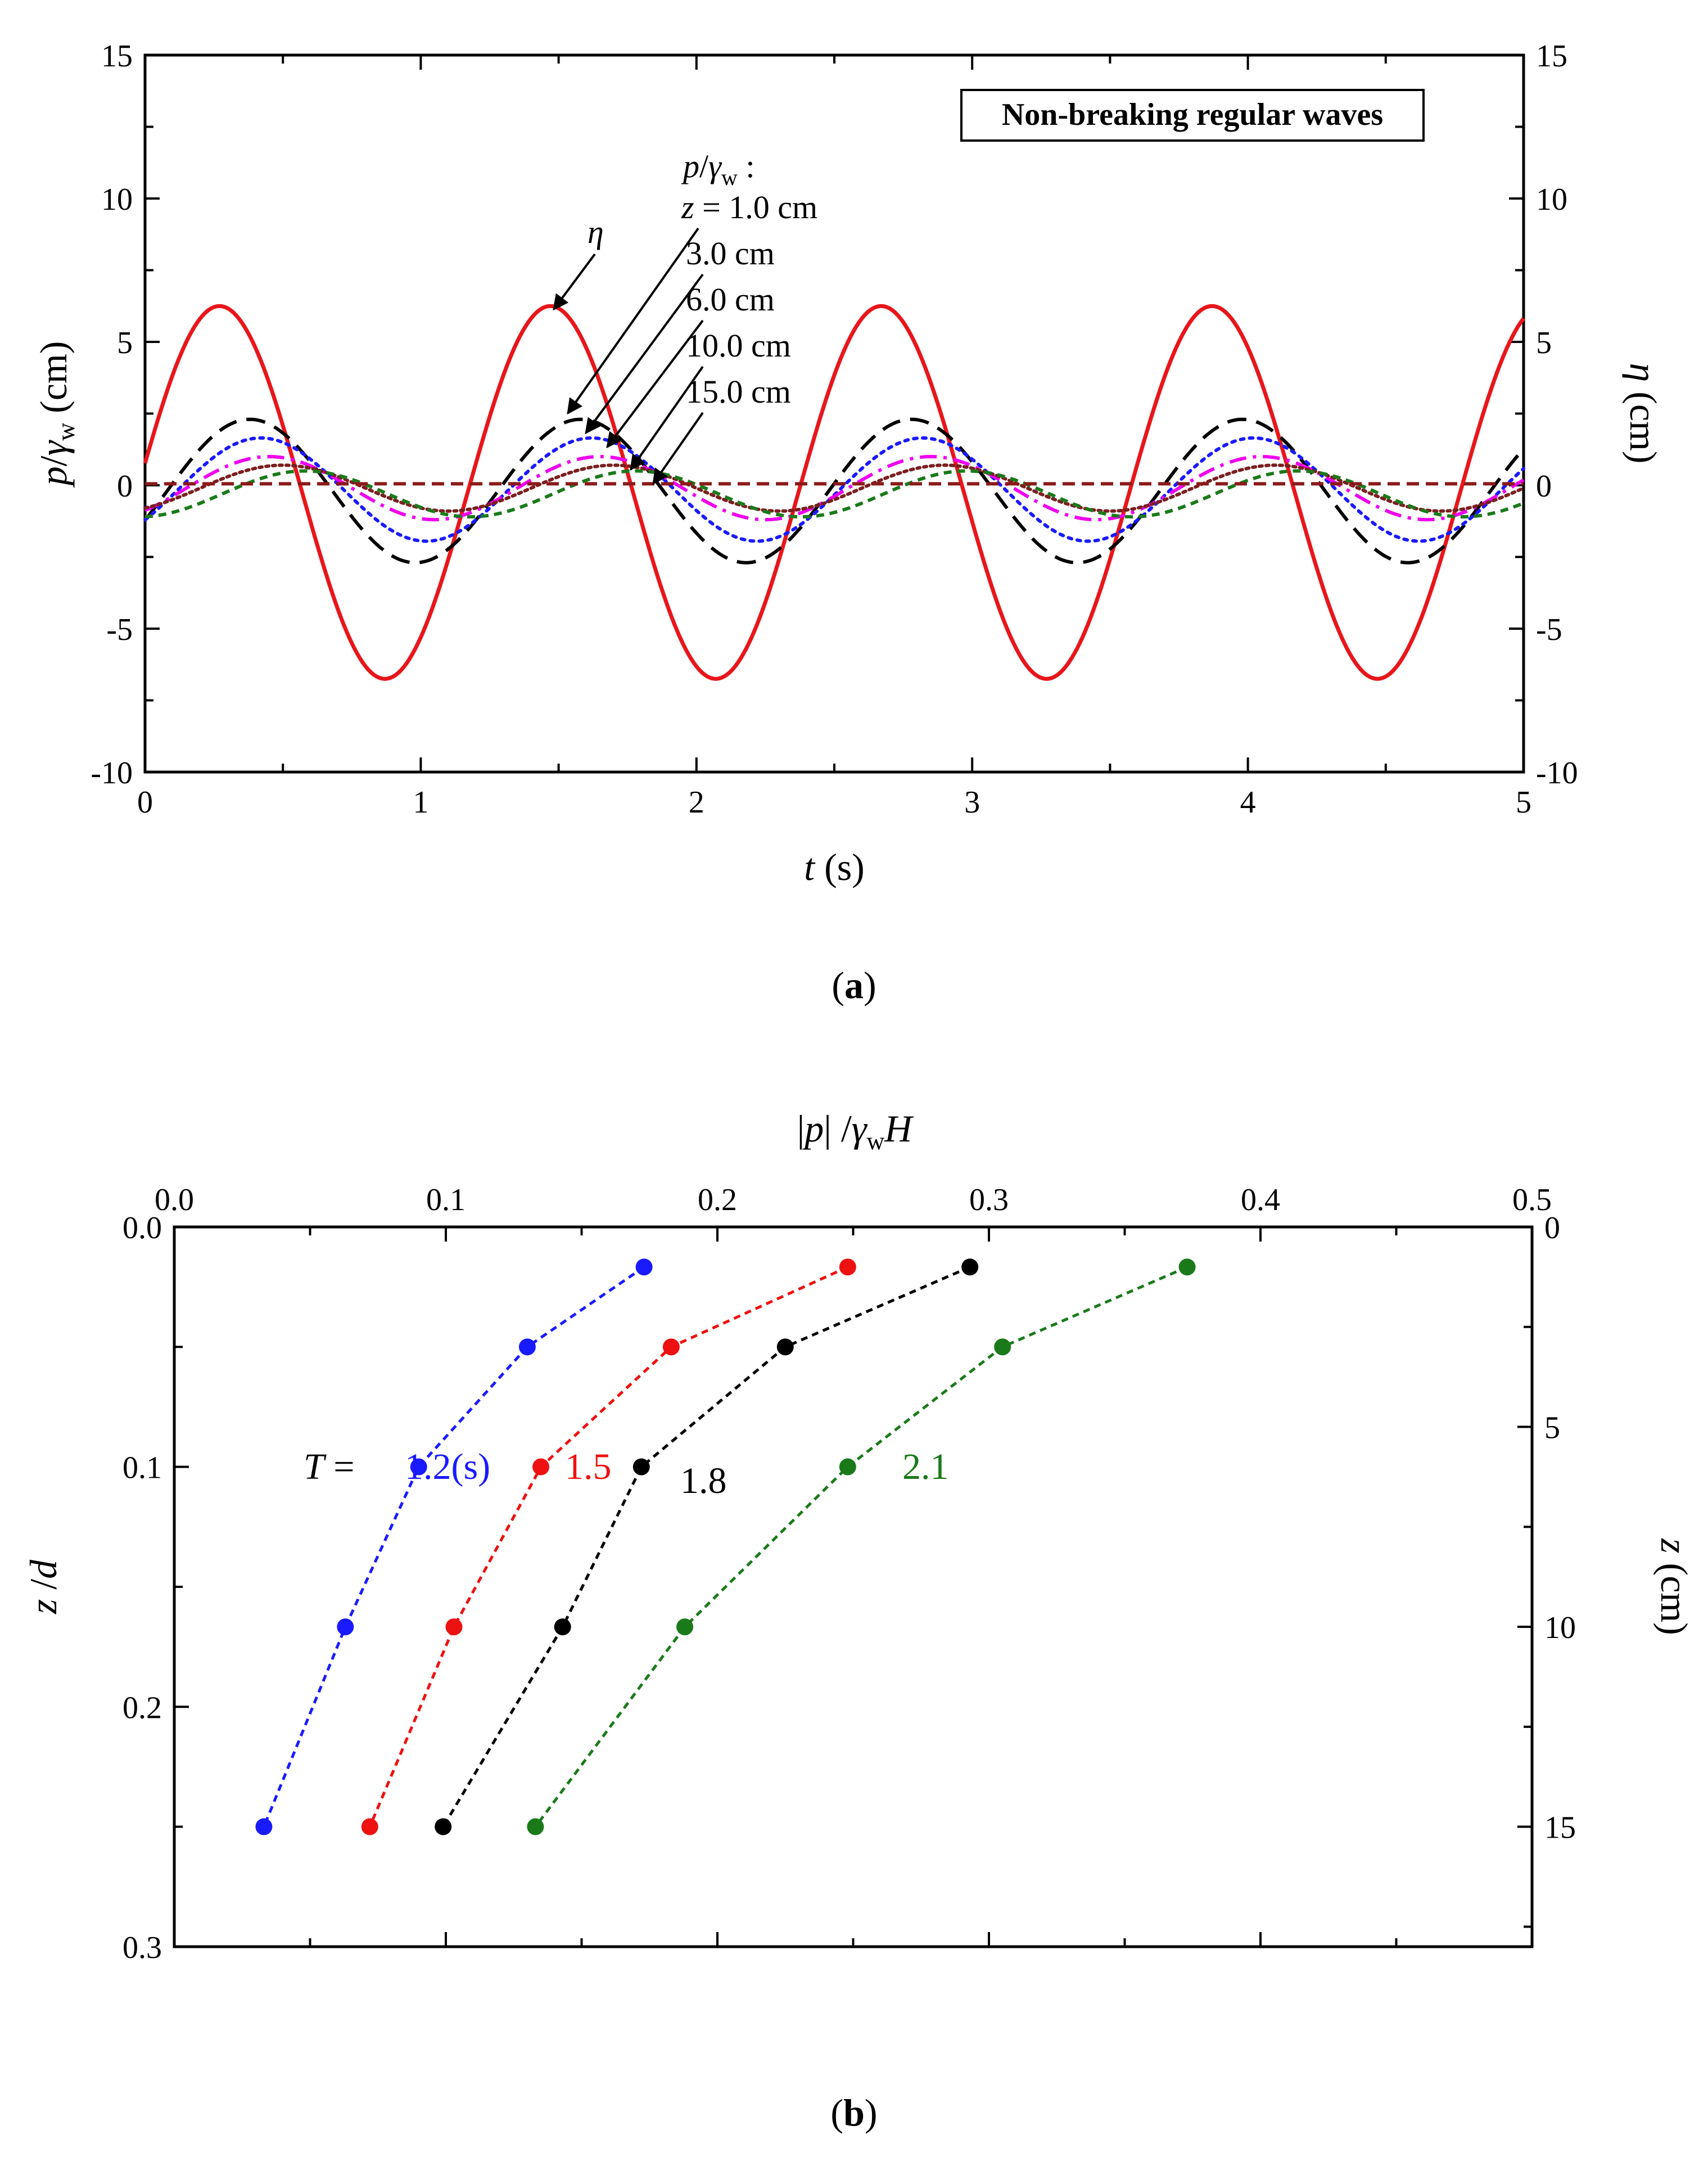  Describe the element at coordinates (112, 773) in the screenshot. I see `a-y-tick-label: -10` at that location.